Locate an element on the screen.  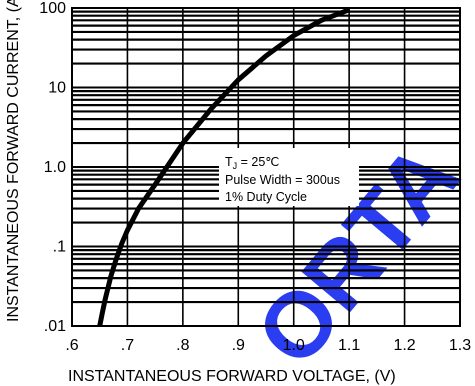
y-tick-label: 10 is located at coordinates (57, 88).